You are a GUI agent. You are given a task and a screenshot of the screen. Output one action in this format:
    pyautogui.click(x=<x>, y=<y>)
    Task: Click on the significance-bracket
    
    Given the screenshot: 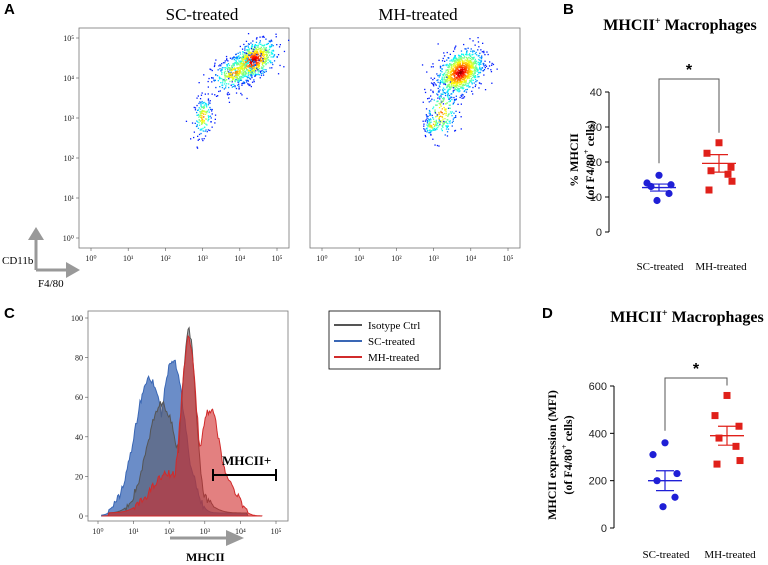 What is the action you would take?
    pyautogui.click(x=696, y=404)
    